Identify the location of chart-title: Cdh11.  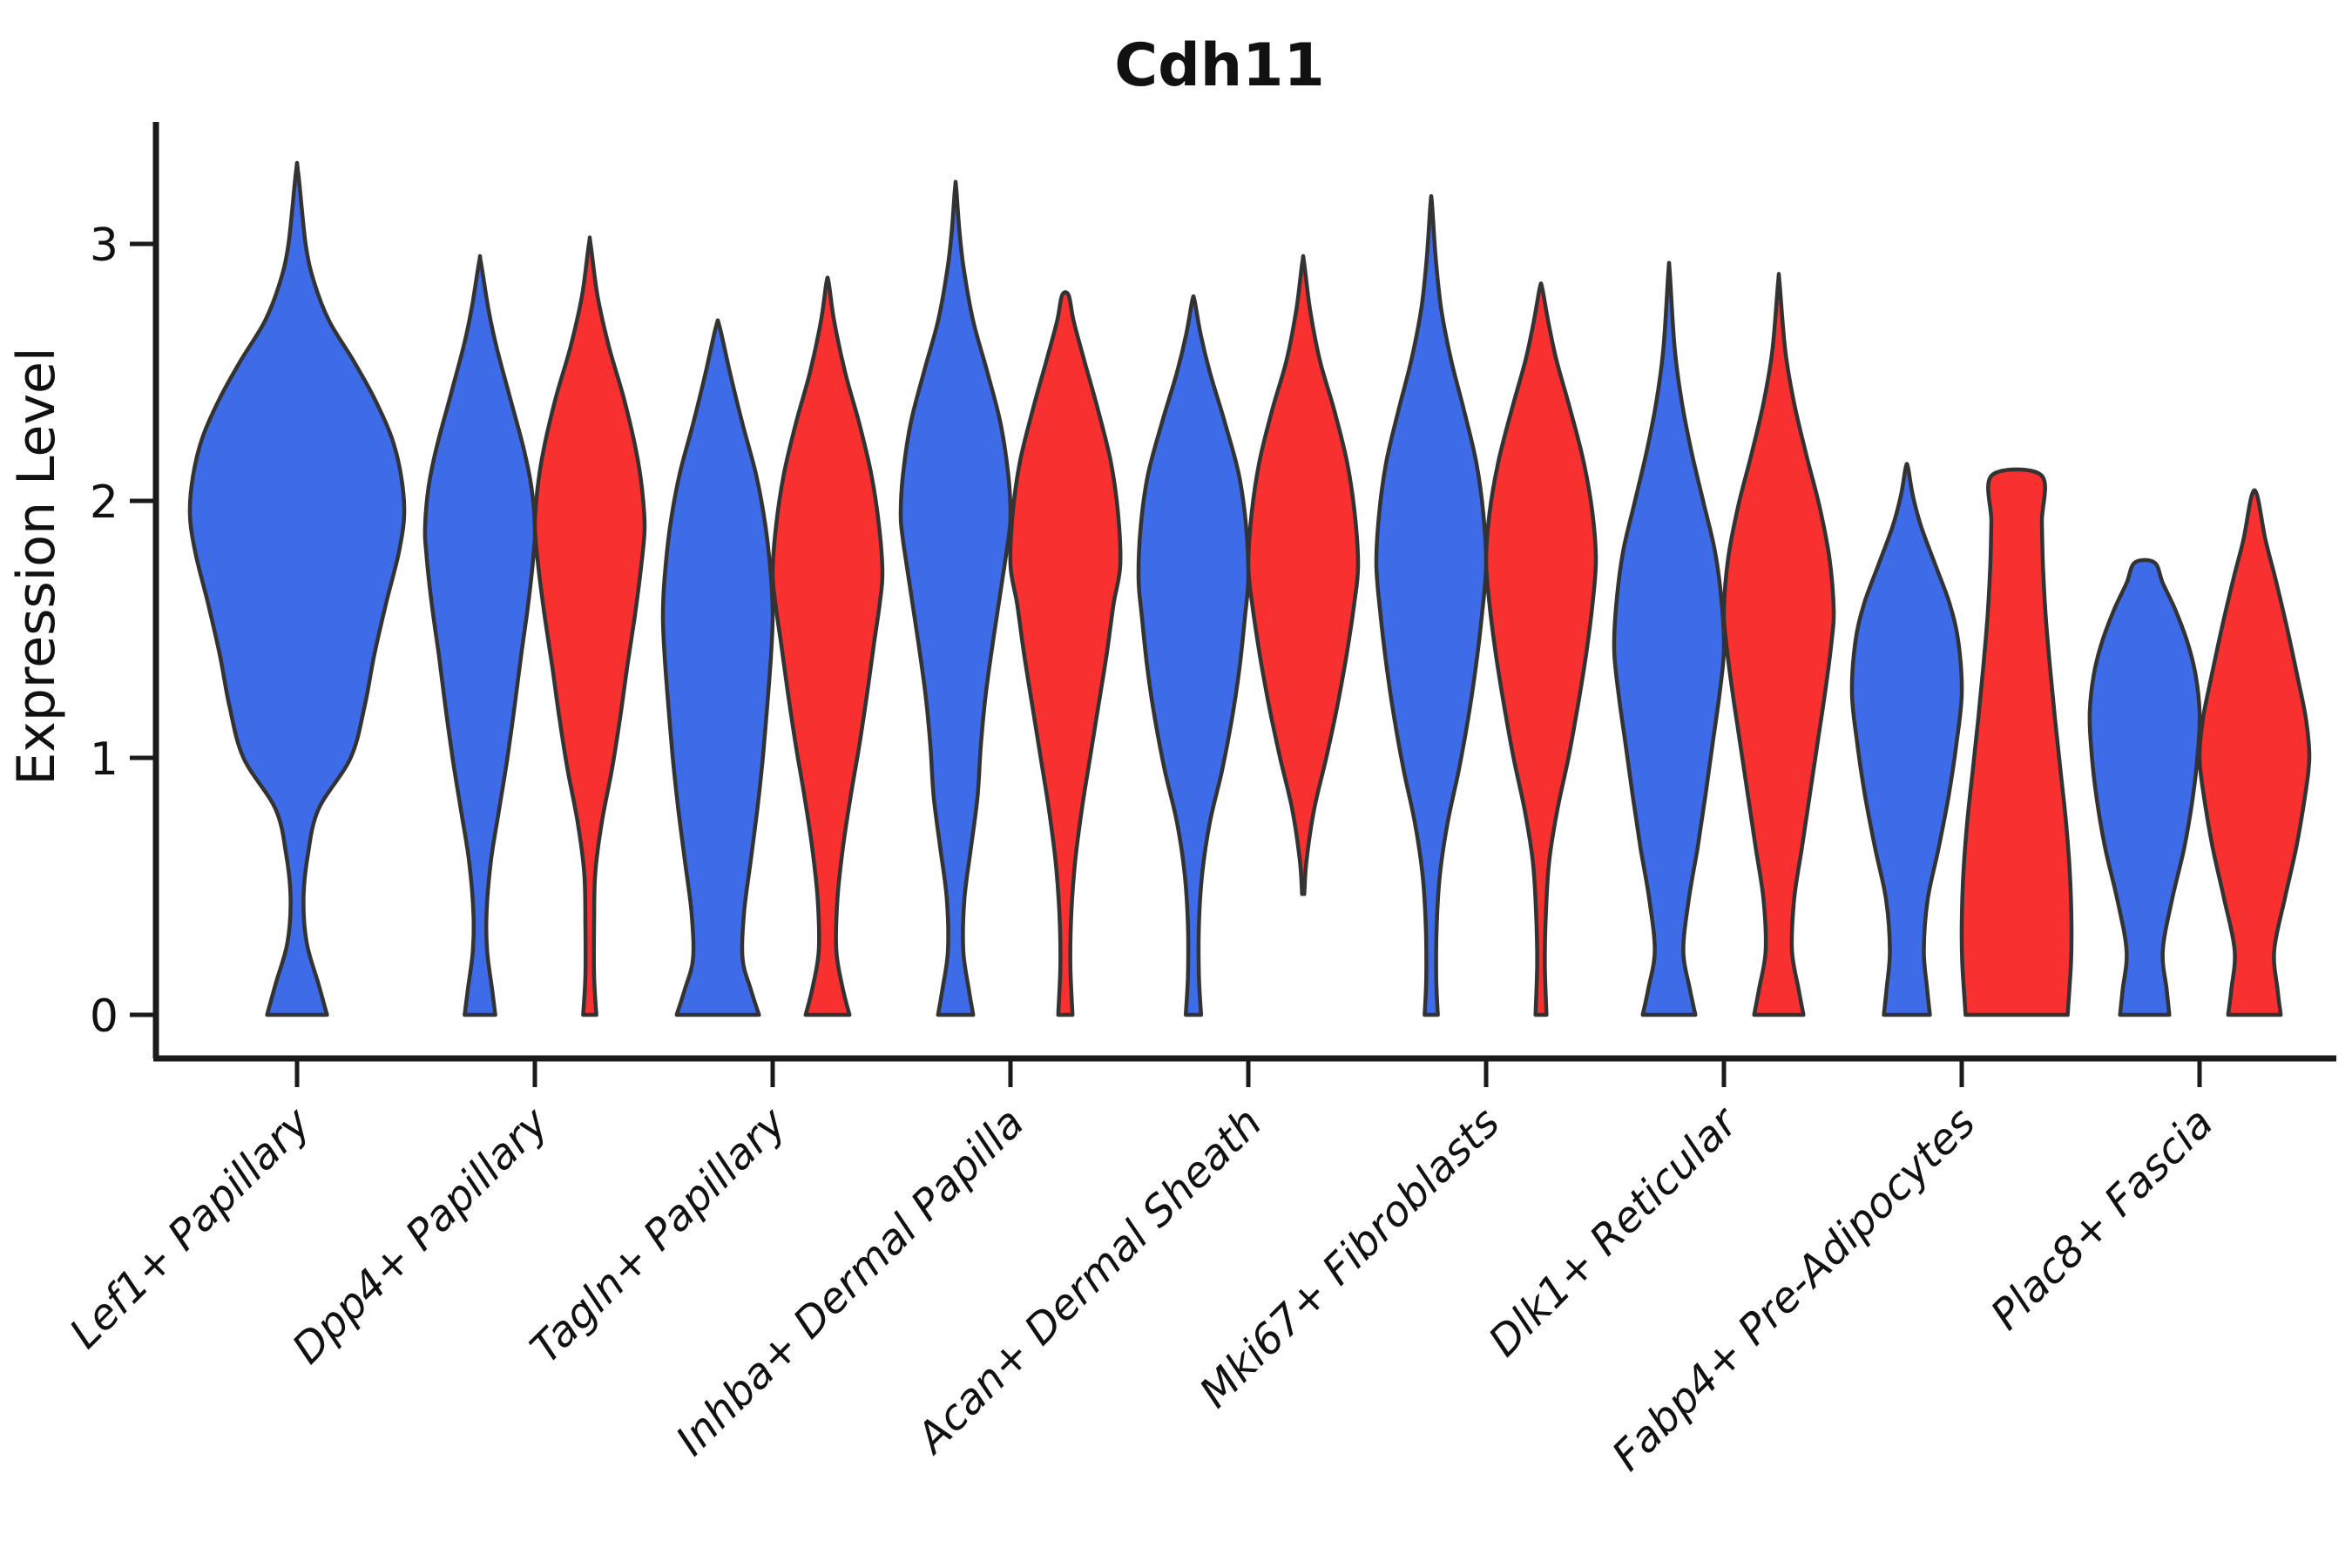
(1219, 66).